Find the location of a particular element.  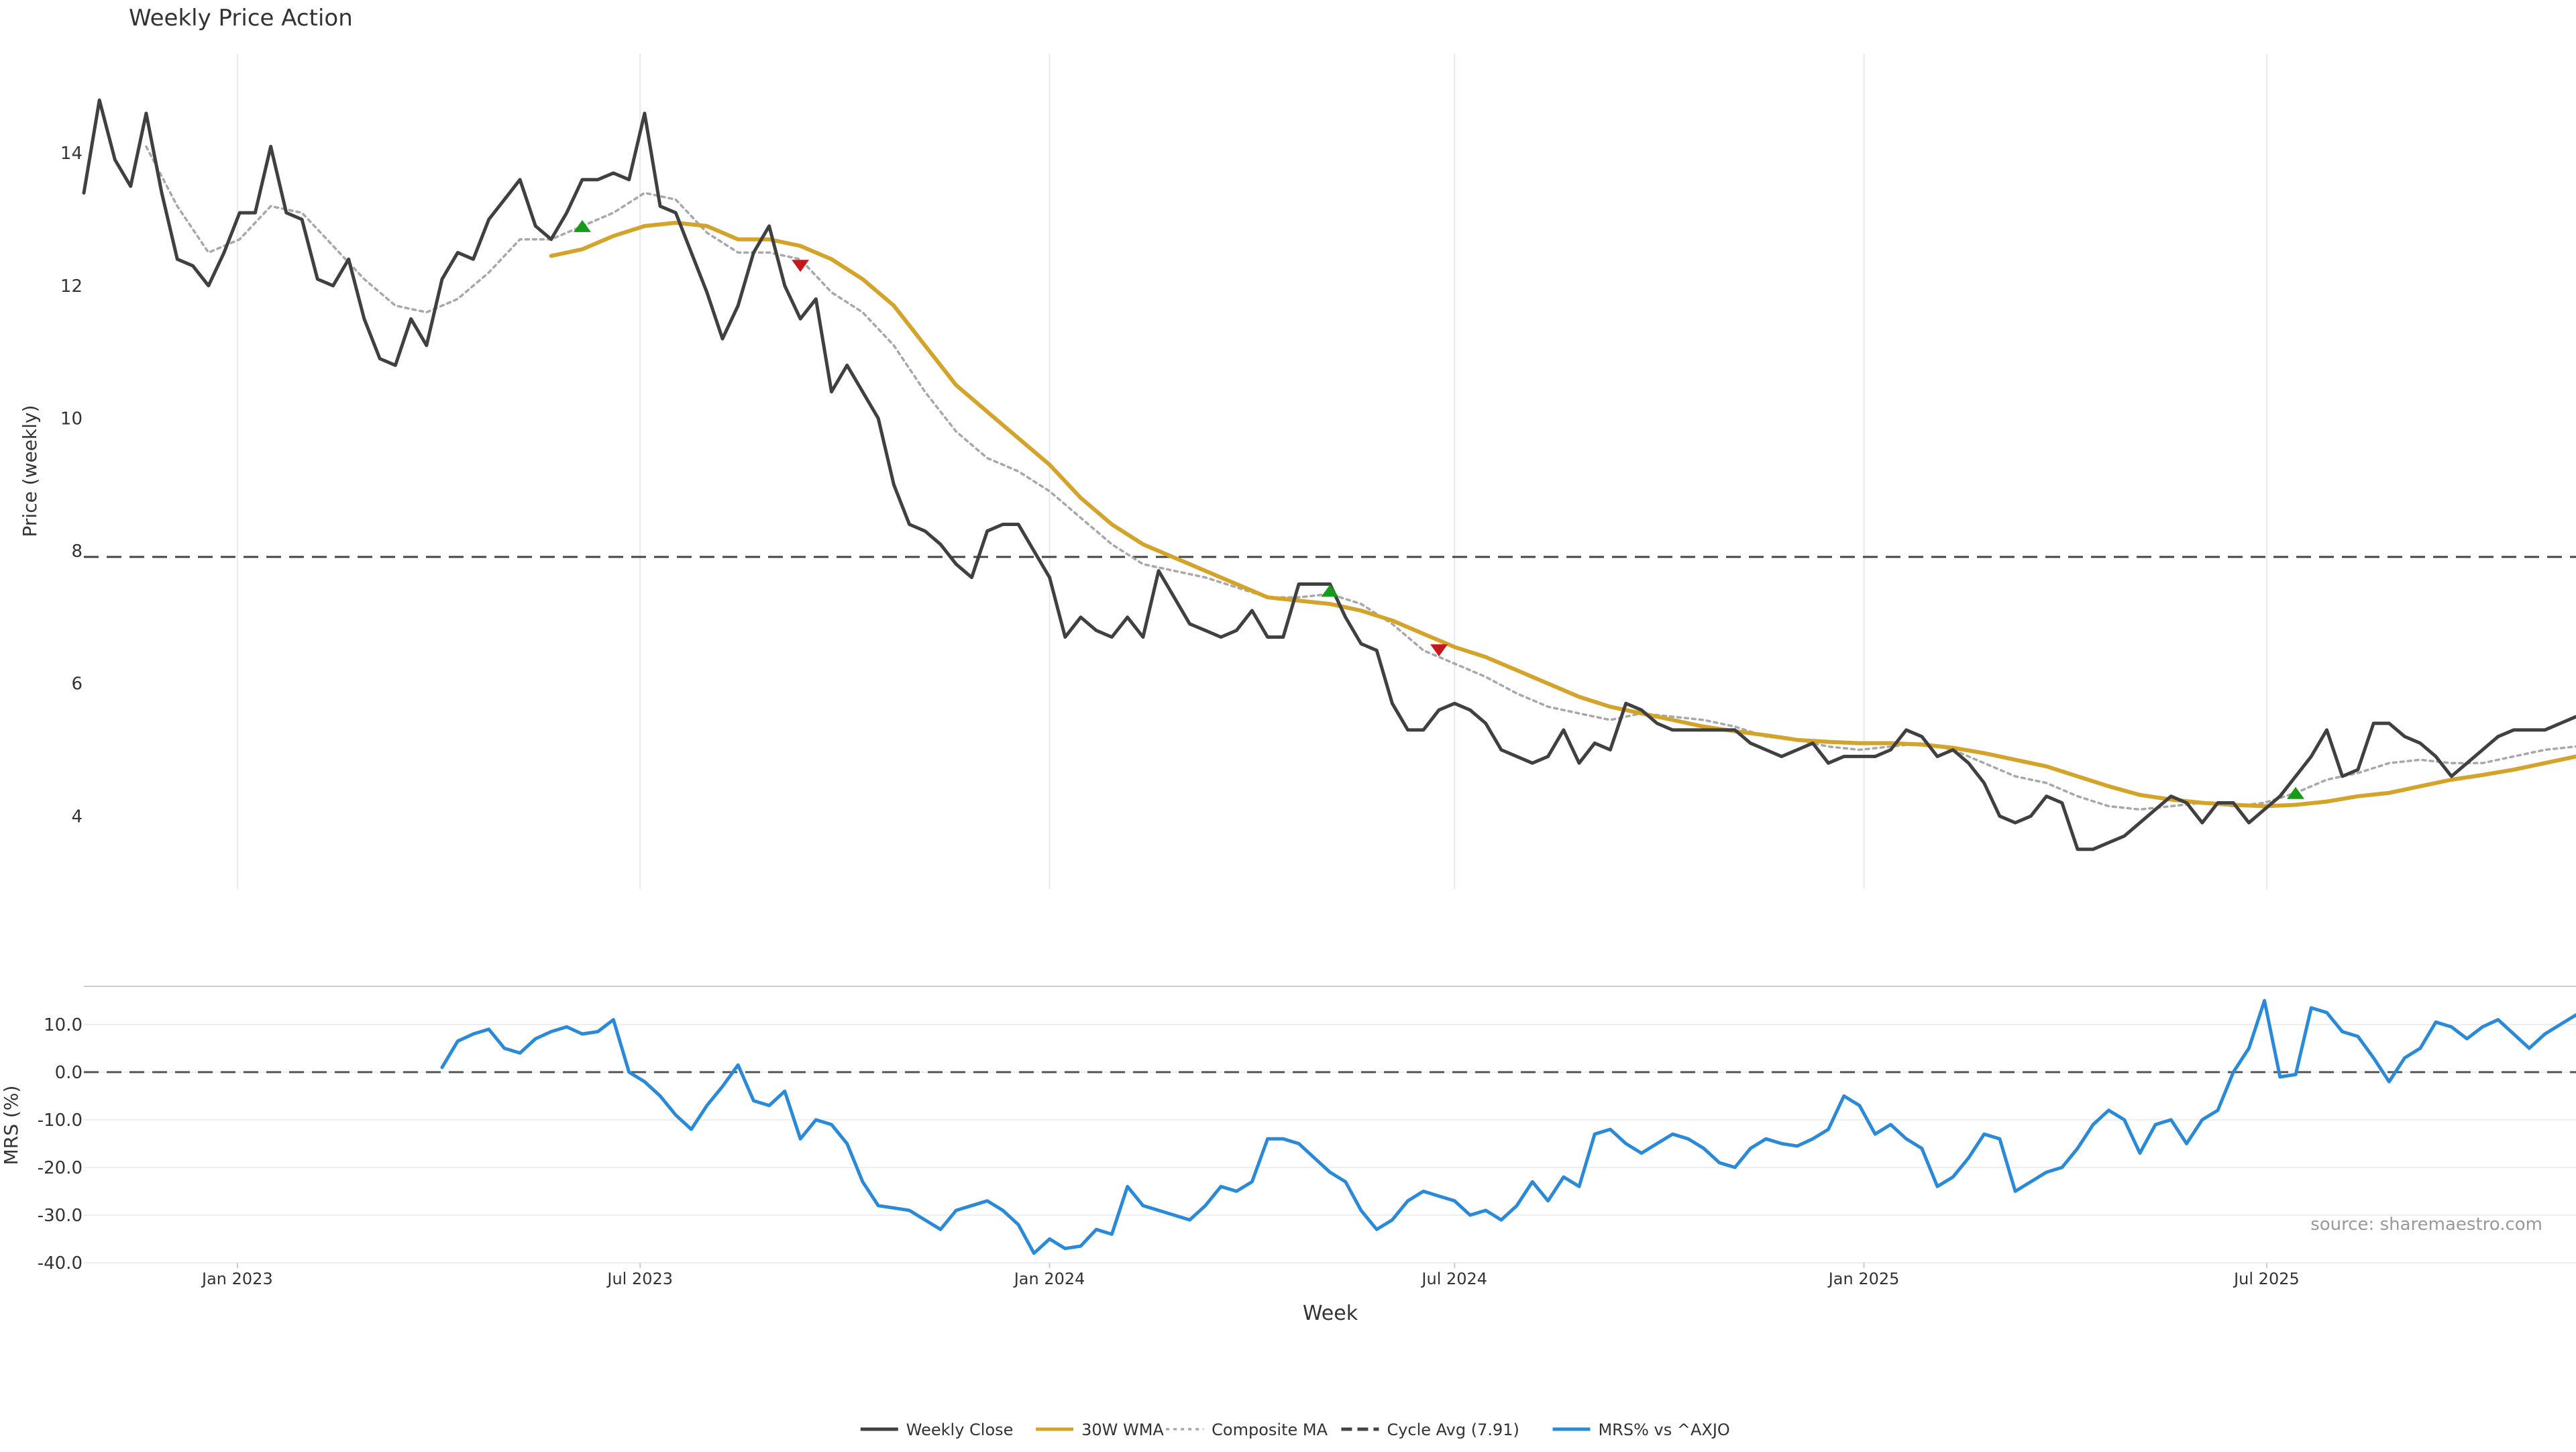

price-y-tick-4: 4 is located at coordinates (77, 817).